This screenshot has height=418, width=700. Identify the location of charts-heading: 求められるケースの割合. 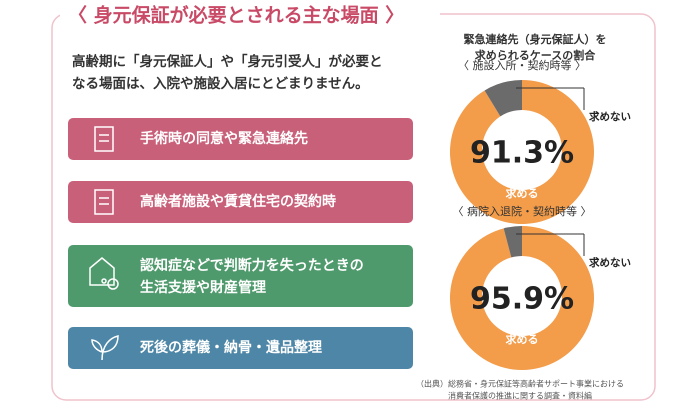
(535, 55).